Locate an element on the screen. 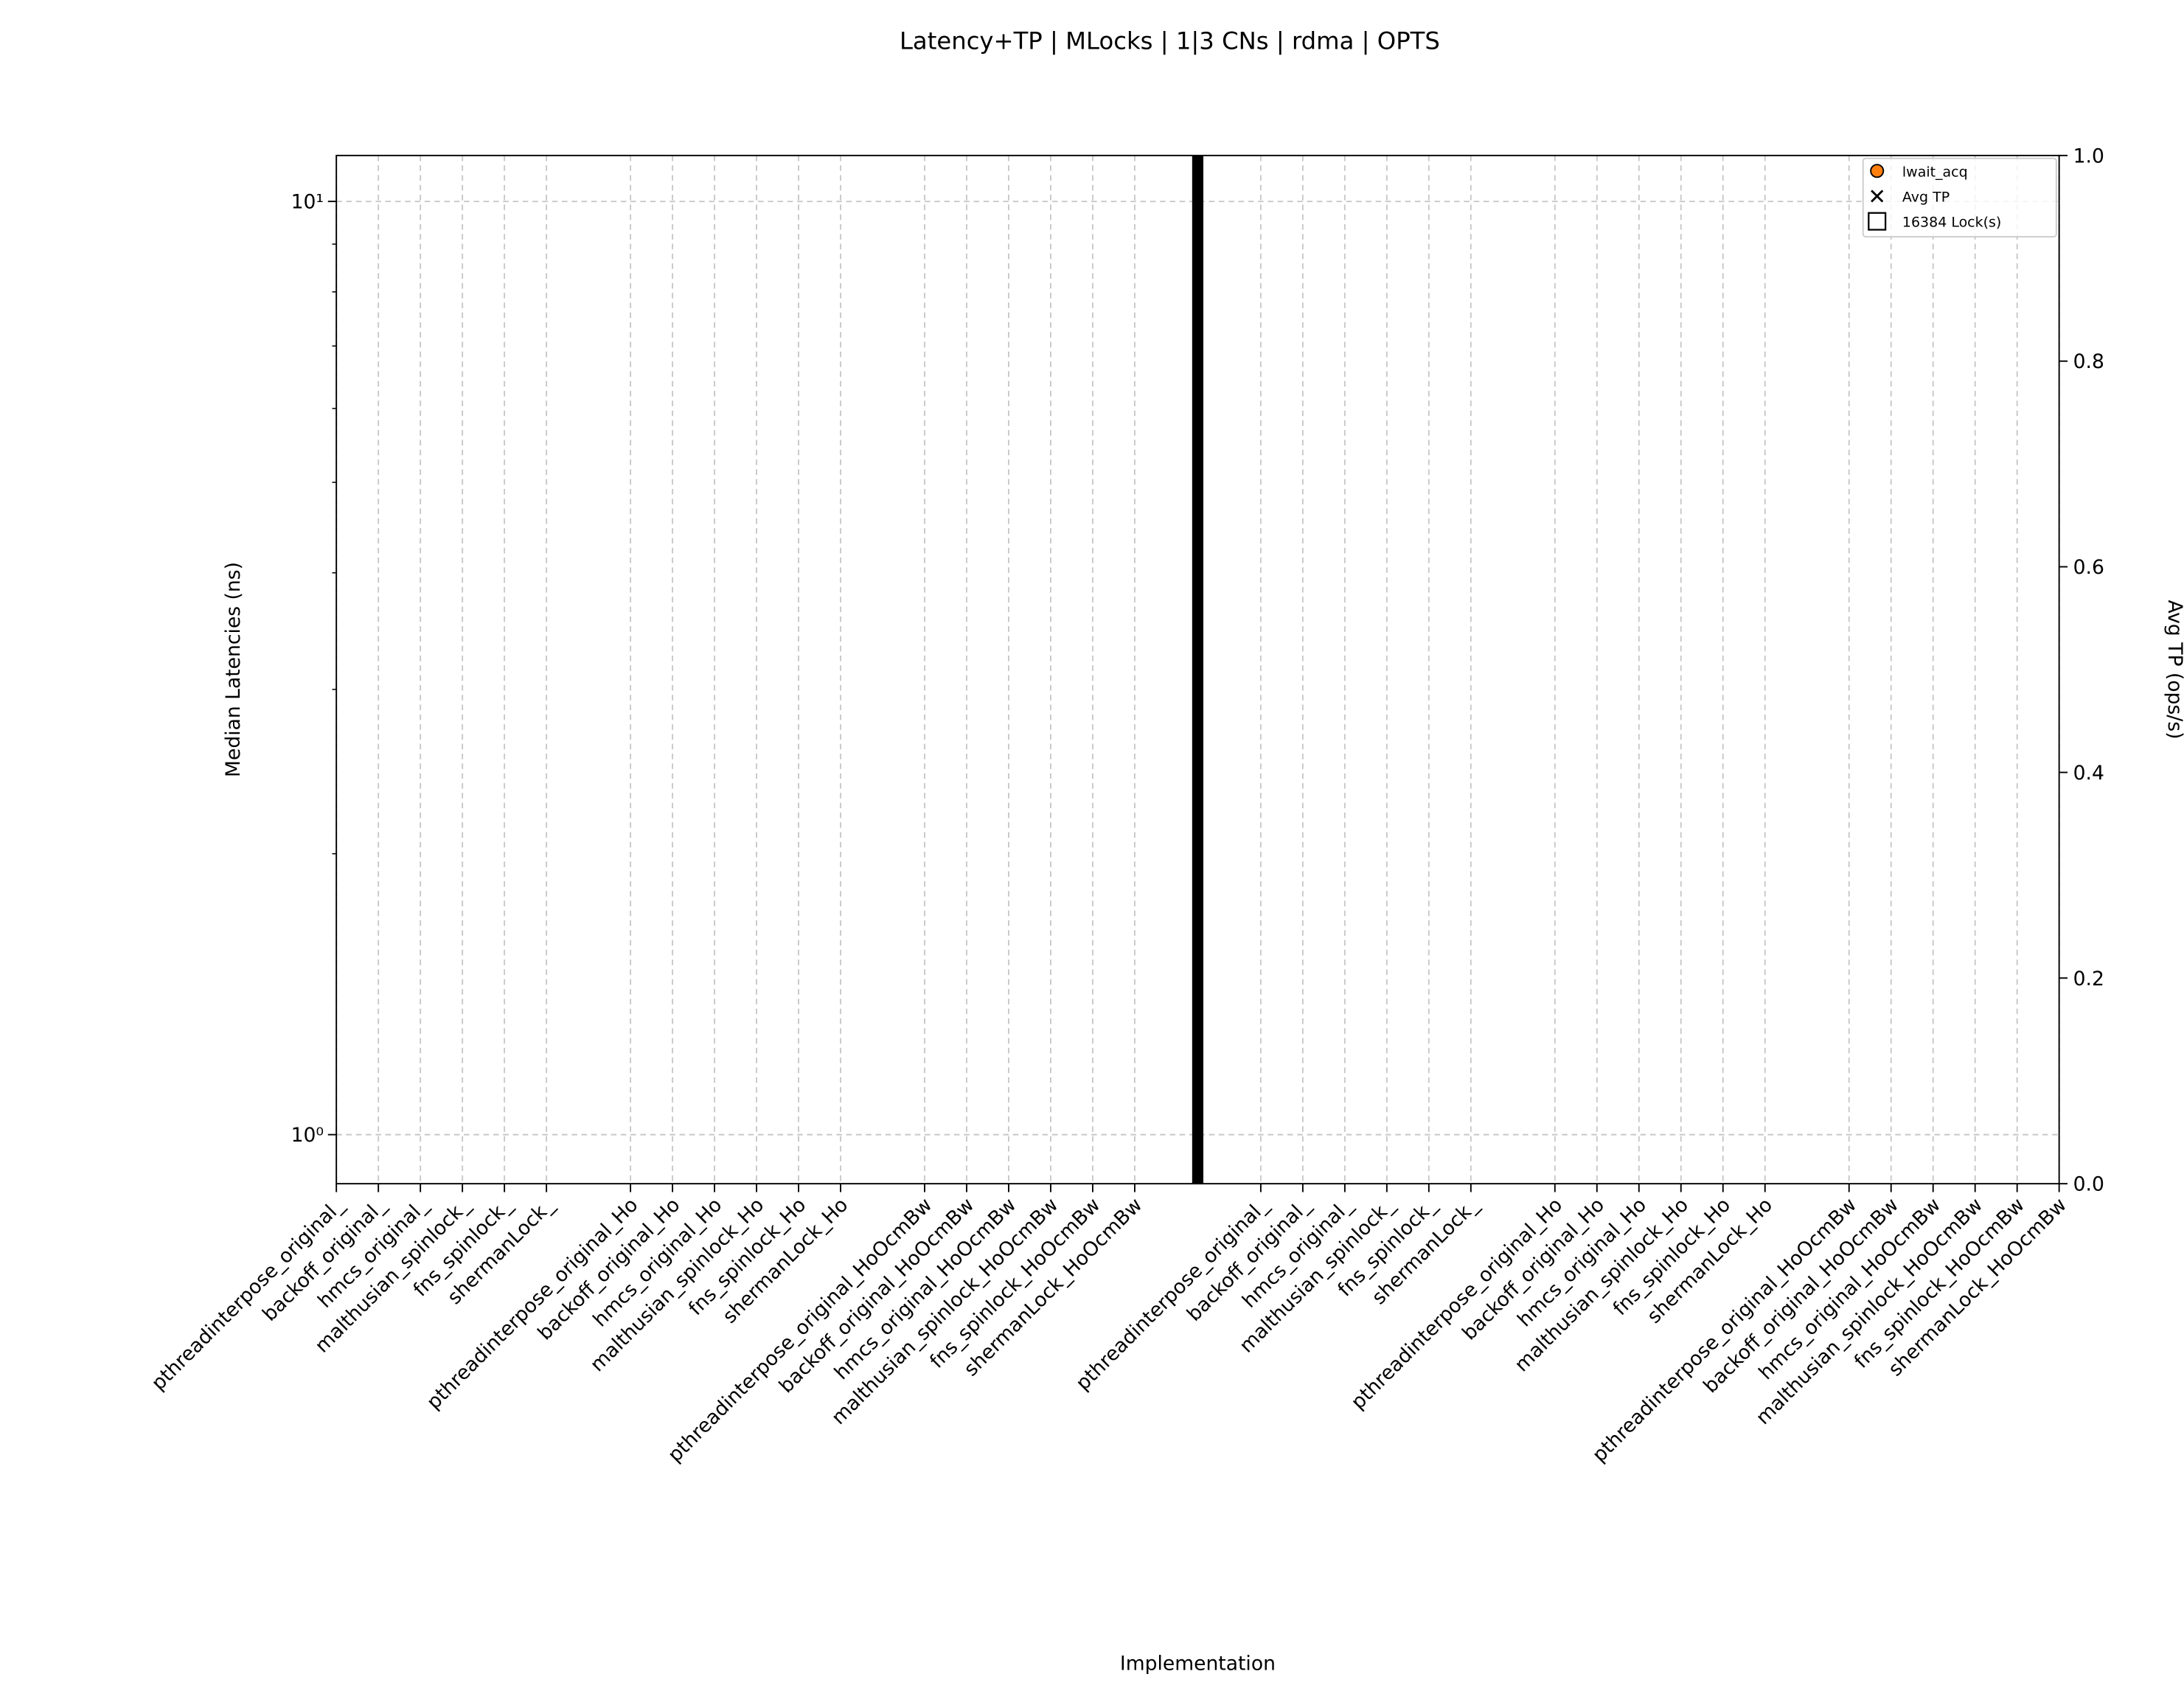 This screenshot has width=2184, height=1688. legend-box is located at coordinates (1959, 197).